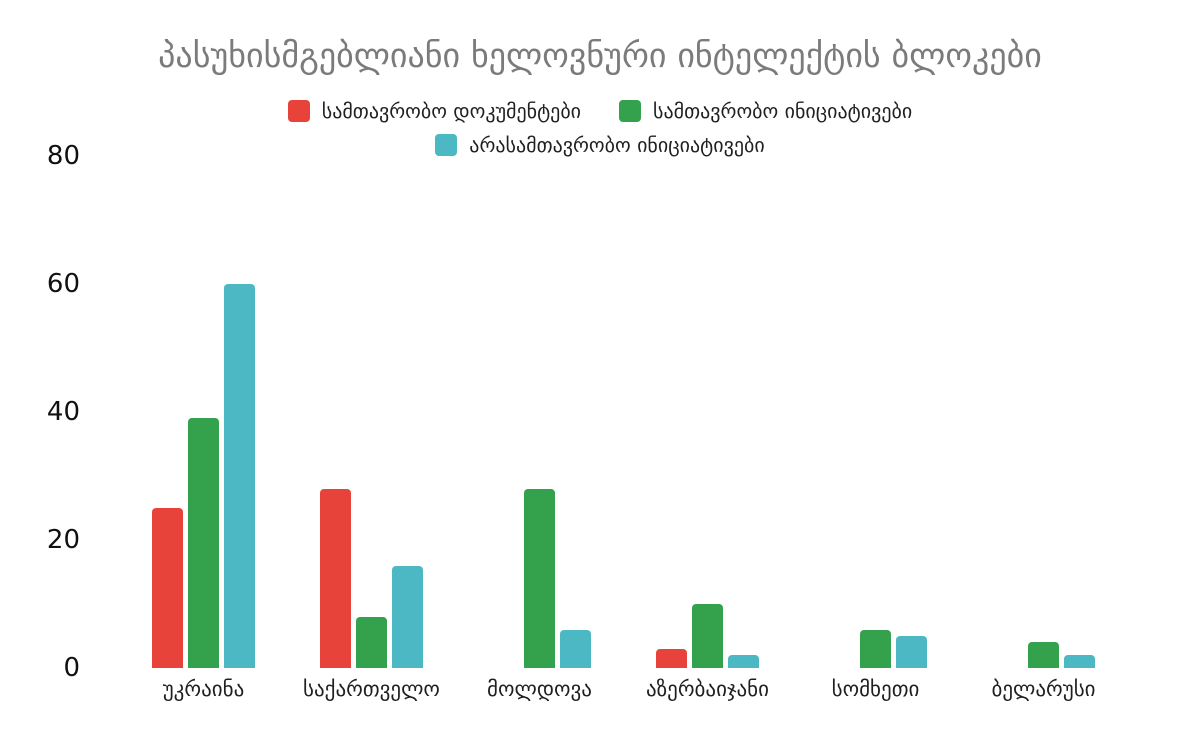  I want to click on legend-item-gov-initiatives: სამთავრობო ინიციატივები, so click(765, 111).